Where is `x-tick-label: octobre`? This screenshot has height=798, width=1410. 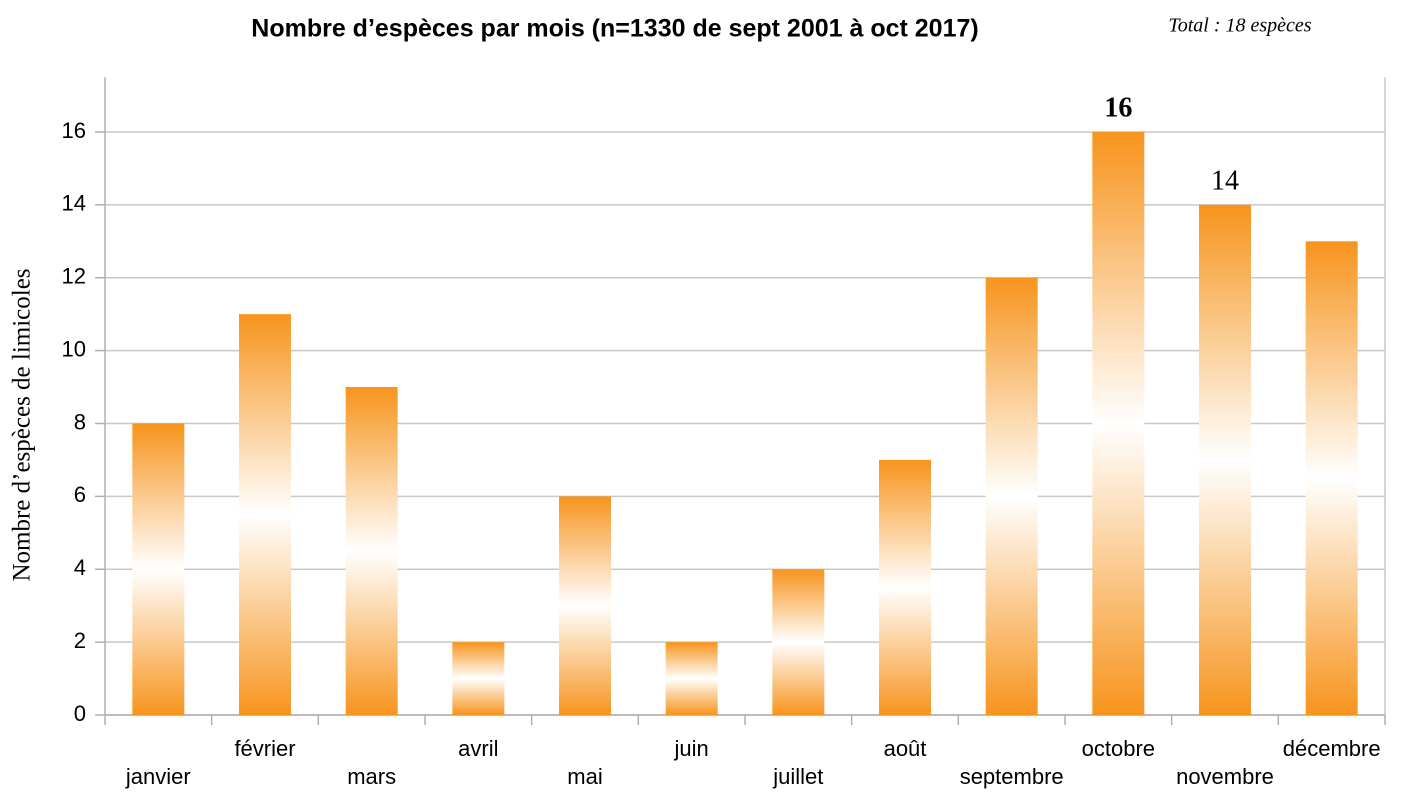 x-tick-label: octobre is located at coordinates (1118, 748).